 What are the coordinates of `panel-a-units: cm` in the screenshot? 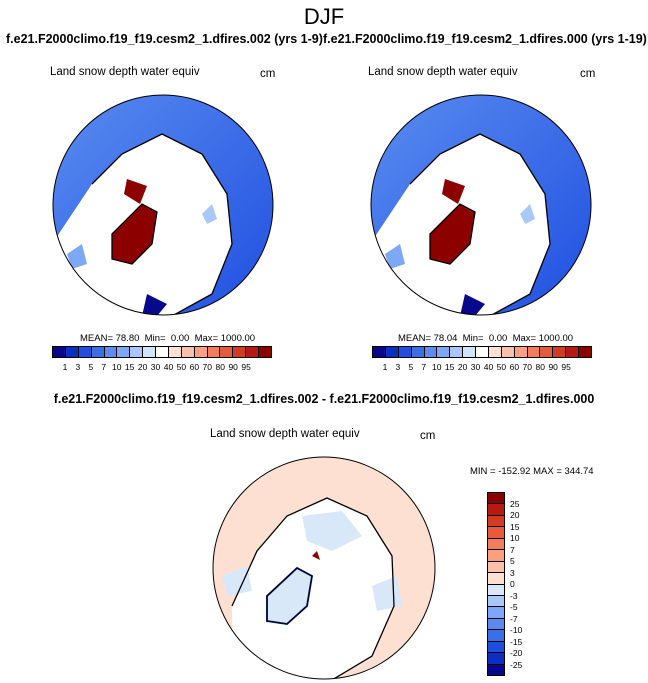 It's located at (268, 74).